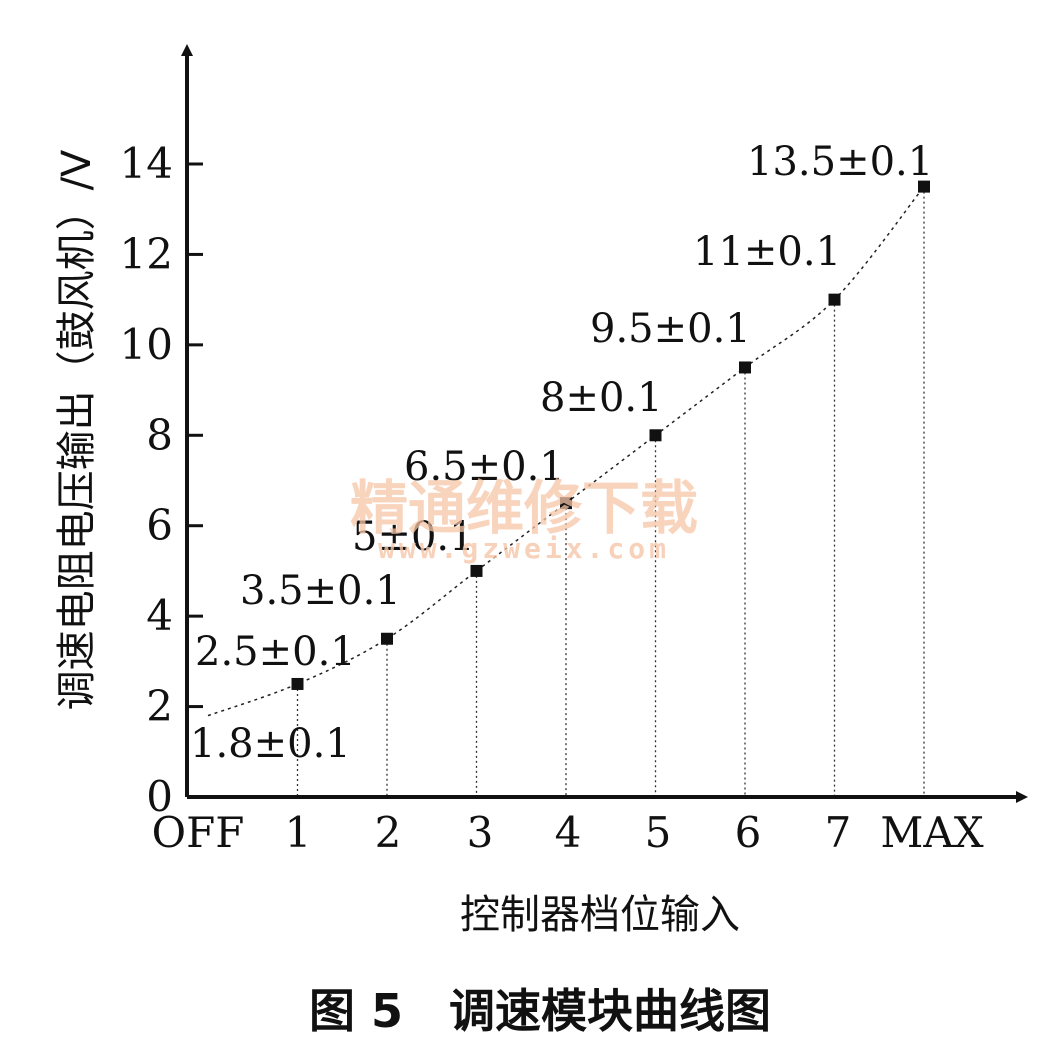 The image size is (1049, 1045). I want to click on y-tick-label: 4, so click(159, 615).